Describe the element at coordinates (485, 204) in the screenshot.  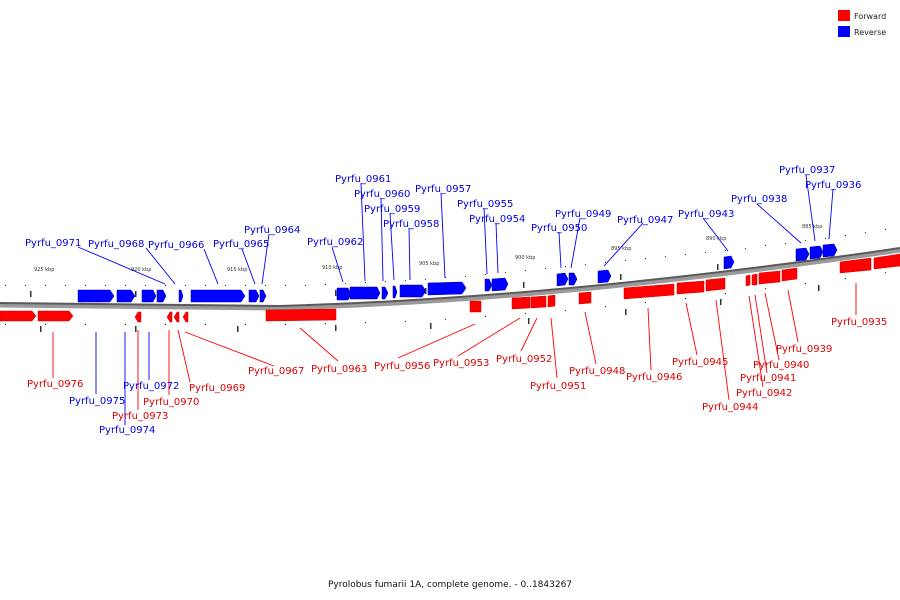
I see `gene-label: Pyrfu_0955` at that location.